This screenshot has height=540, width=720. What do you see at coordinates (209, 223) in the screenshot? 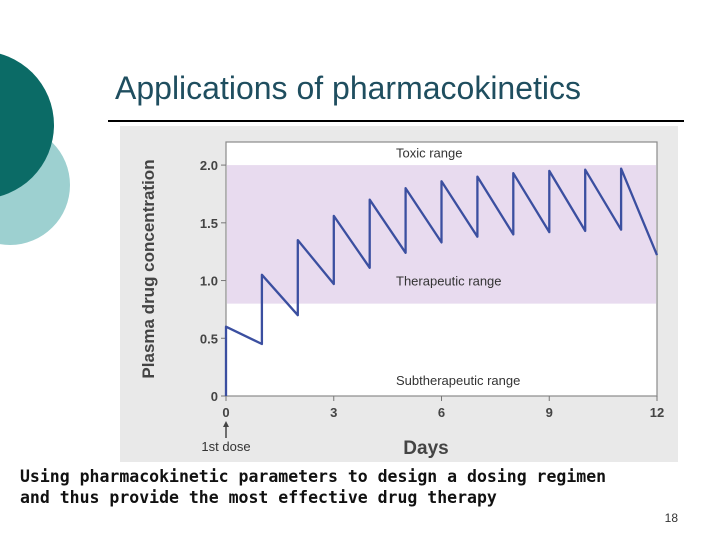
I see `y-tick-label: 1.5` at bounding box center [209, 223].